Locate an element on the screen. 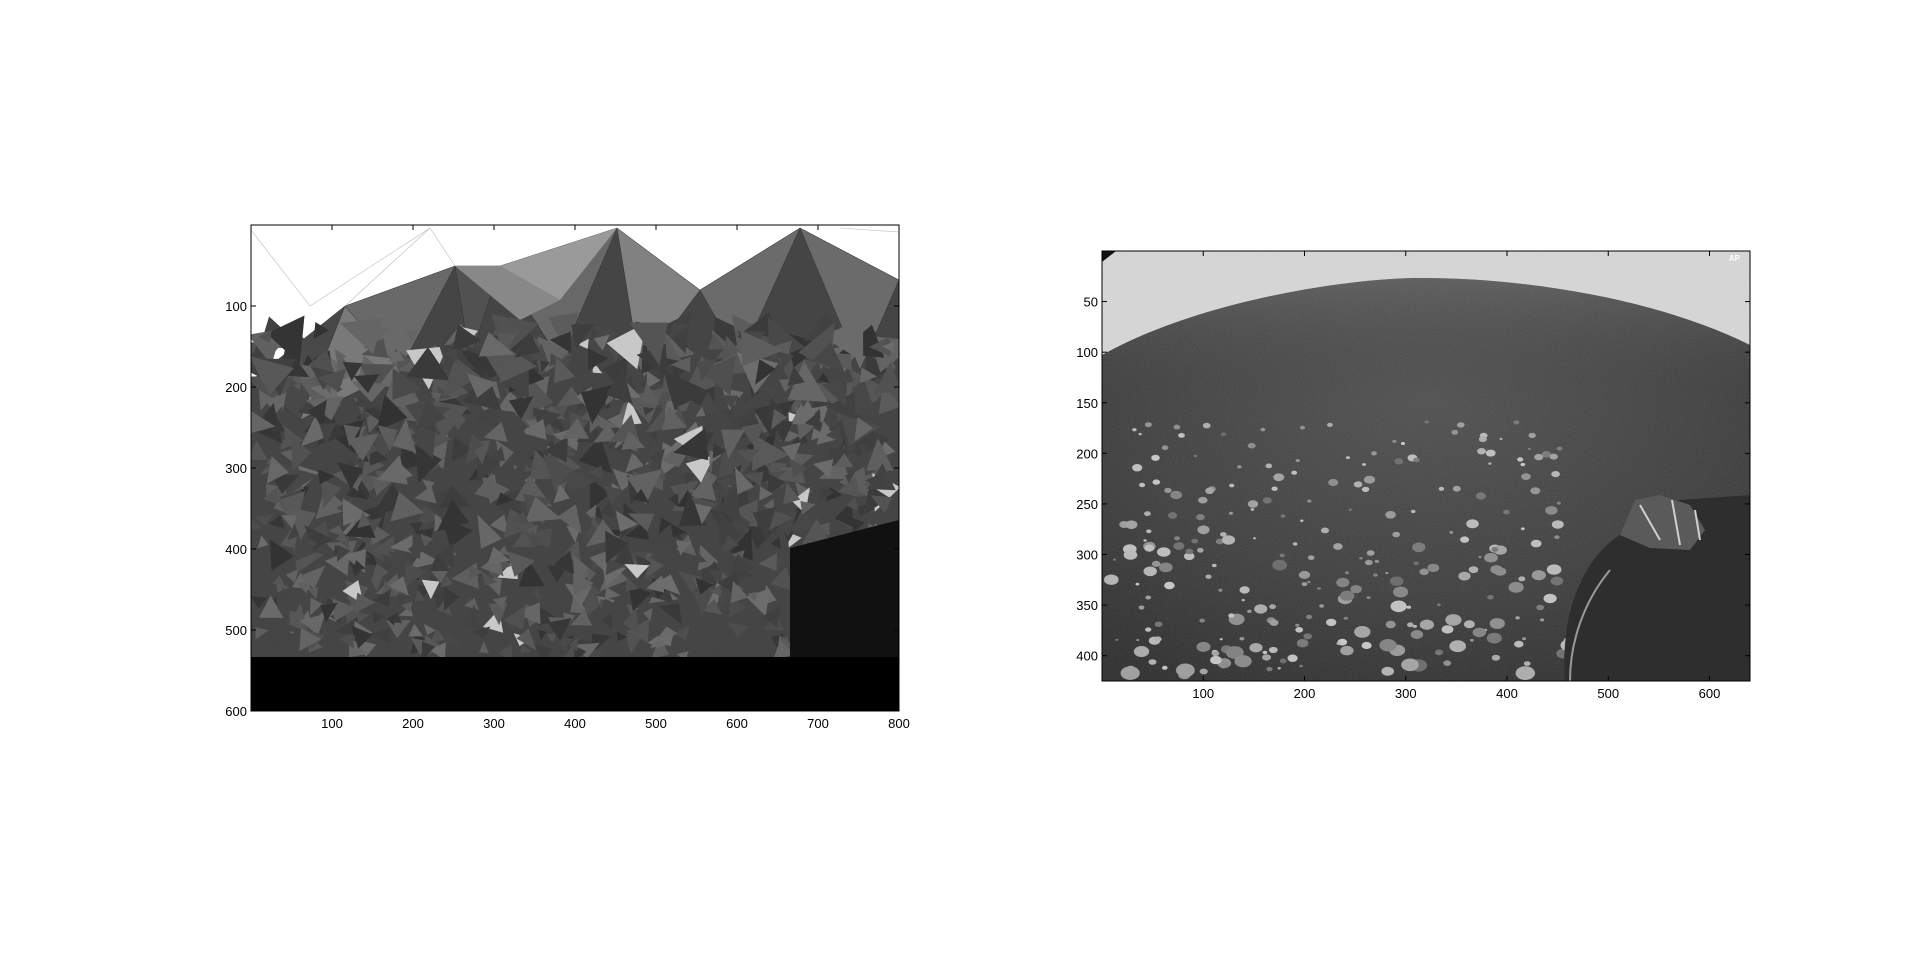 The width and height of the screenshot is (1920, 964). left-x-tick-label: 200 is located at coordinates (413, 723).